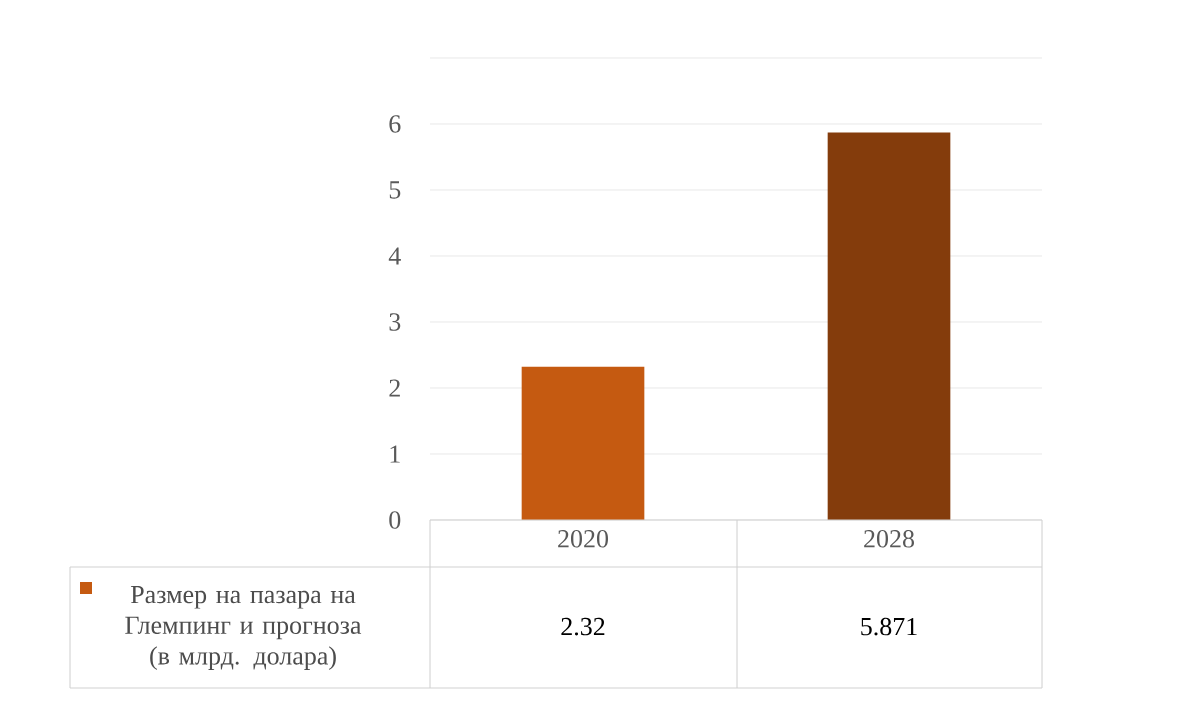  Describe the element at coordinates (394, 256) in the screenshot. I see `y-tick-label: 4` at that location.